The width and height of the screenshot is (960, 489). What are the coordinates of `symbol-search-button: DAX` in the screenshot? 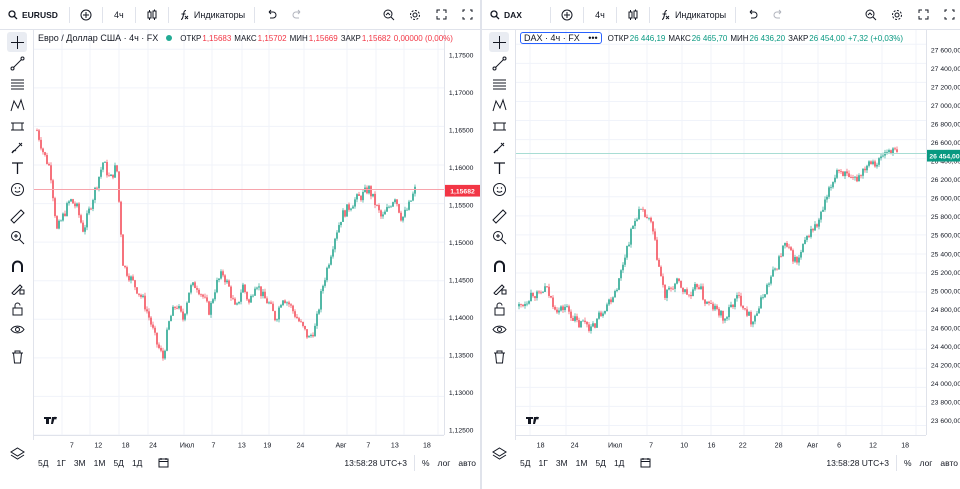 It's located at (506, 15).